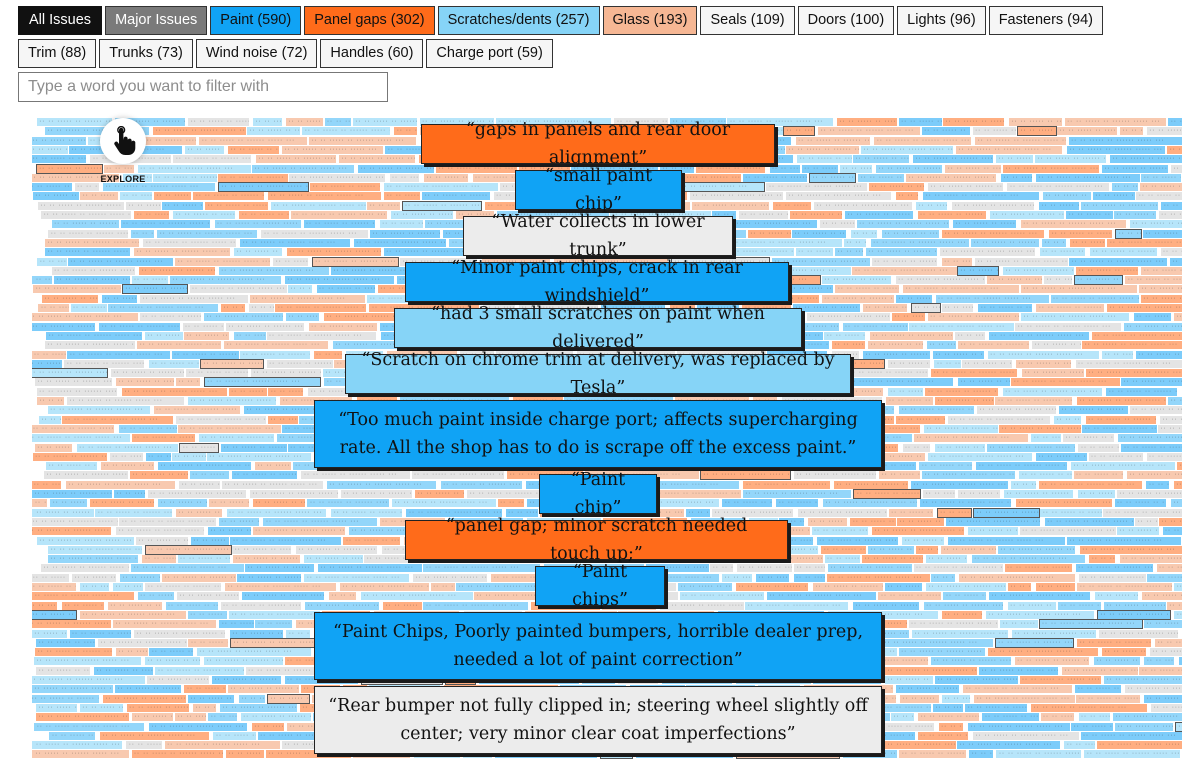 The image size is (1195, 759). Describe the element at coordinates (60, 20) in the screenshot. I see `filter-chip: All Issues` at that location.